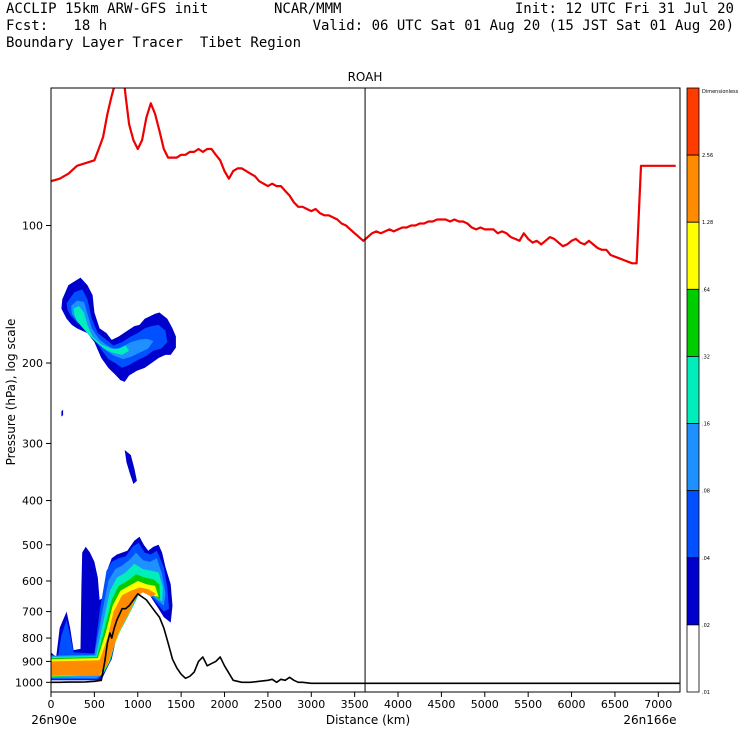 This screenshot has width=740, height=740. I want to click on colorbar-label-2: 1.28, so click(707, 223).